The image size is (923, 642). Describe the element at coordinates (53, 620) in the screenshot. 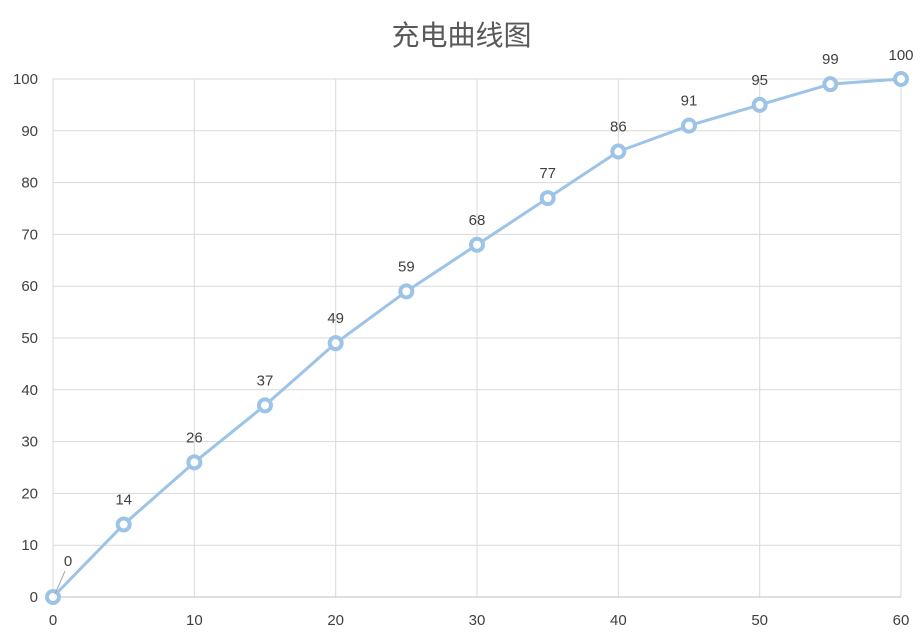

I see `x-tick-label: 0` at that location.